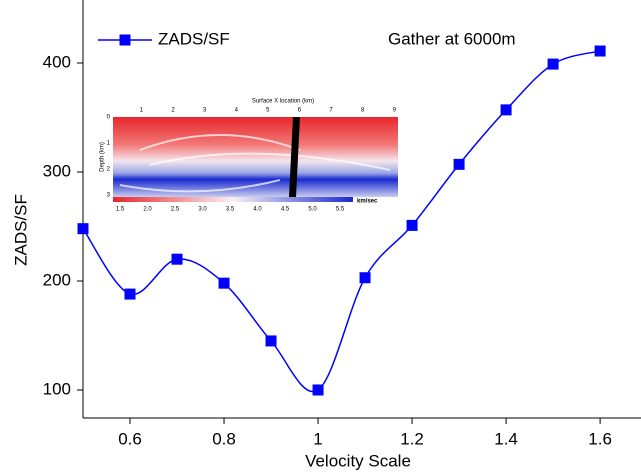 This screenshot has height=473, width=641. I want to click on x-tick-label: 1.4, so click(506, 438).